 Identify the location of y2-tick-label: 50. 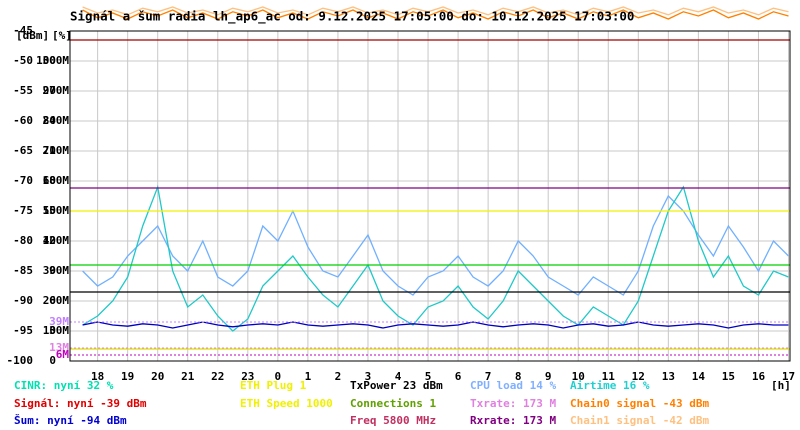
(49, 210).